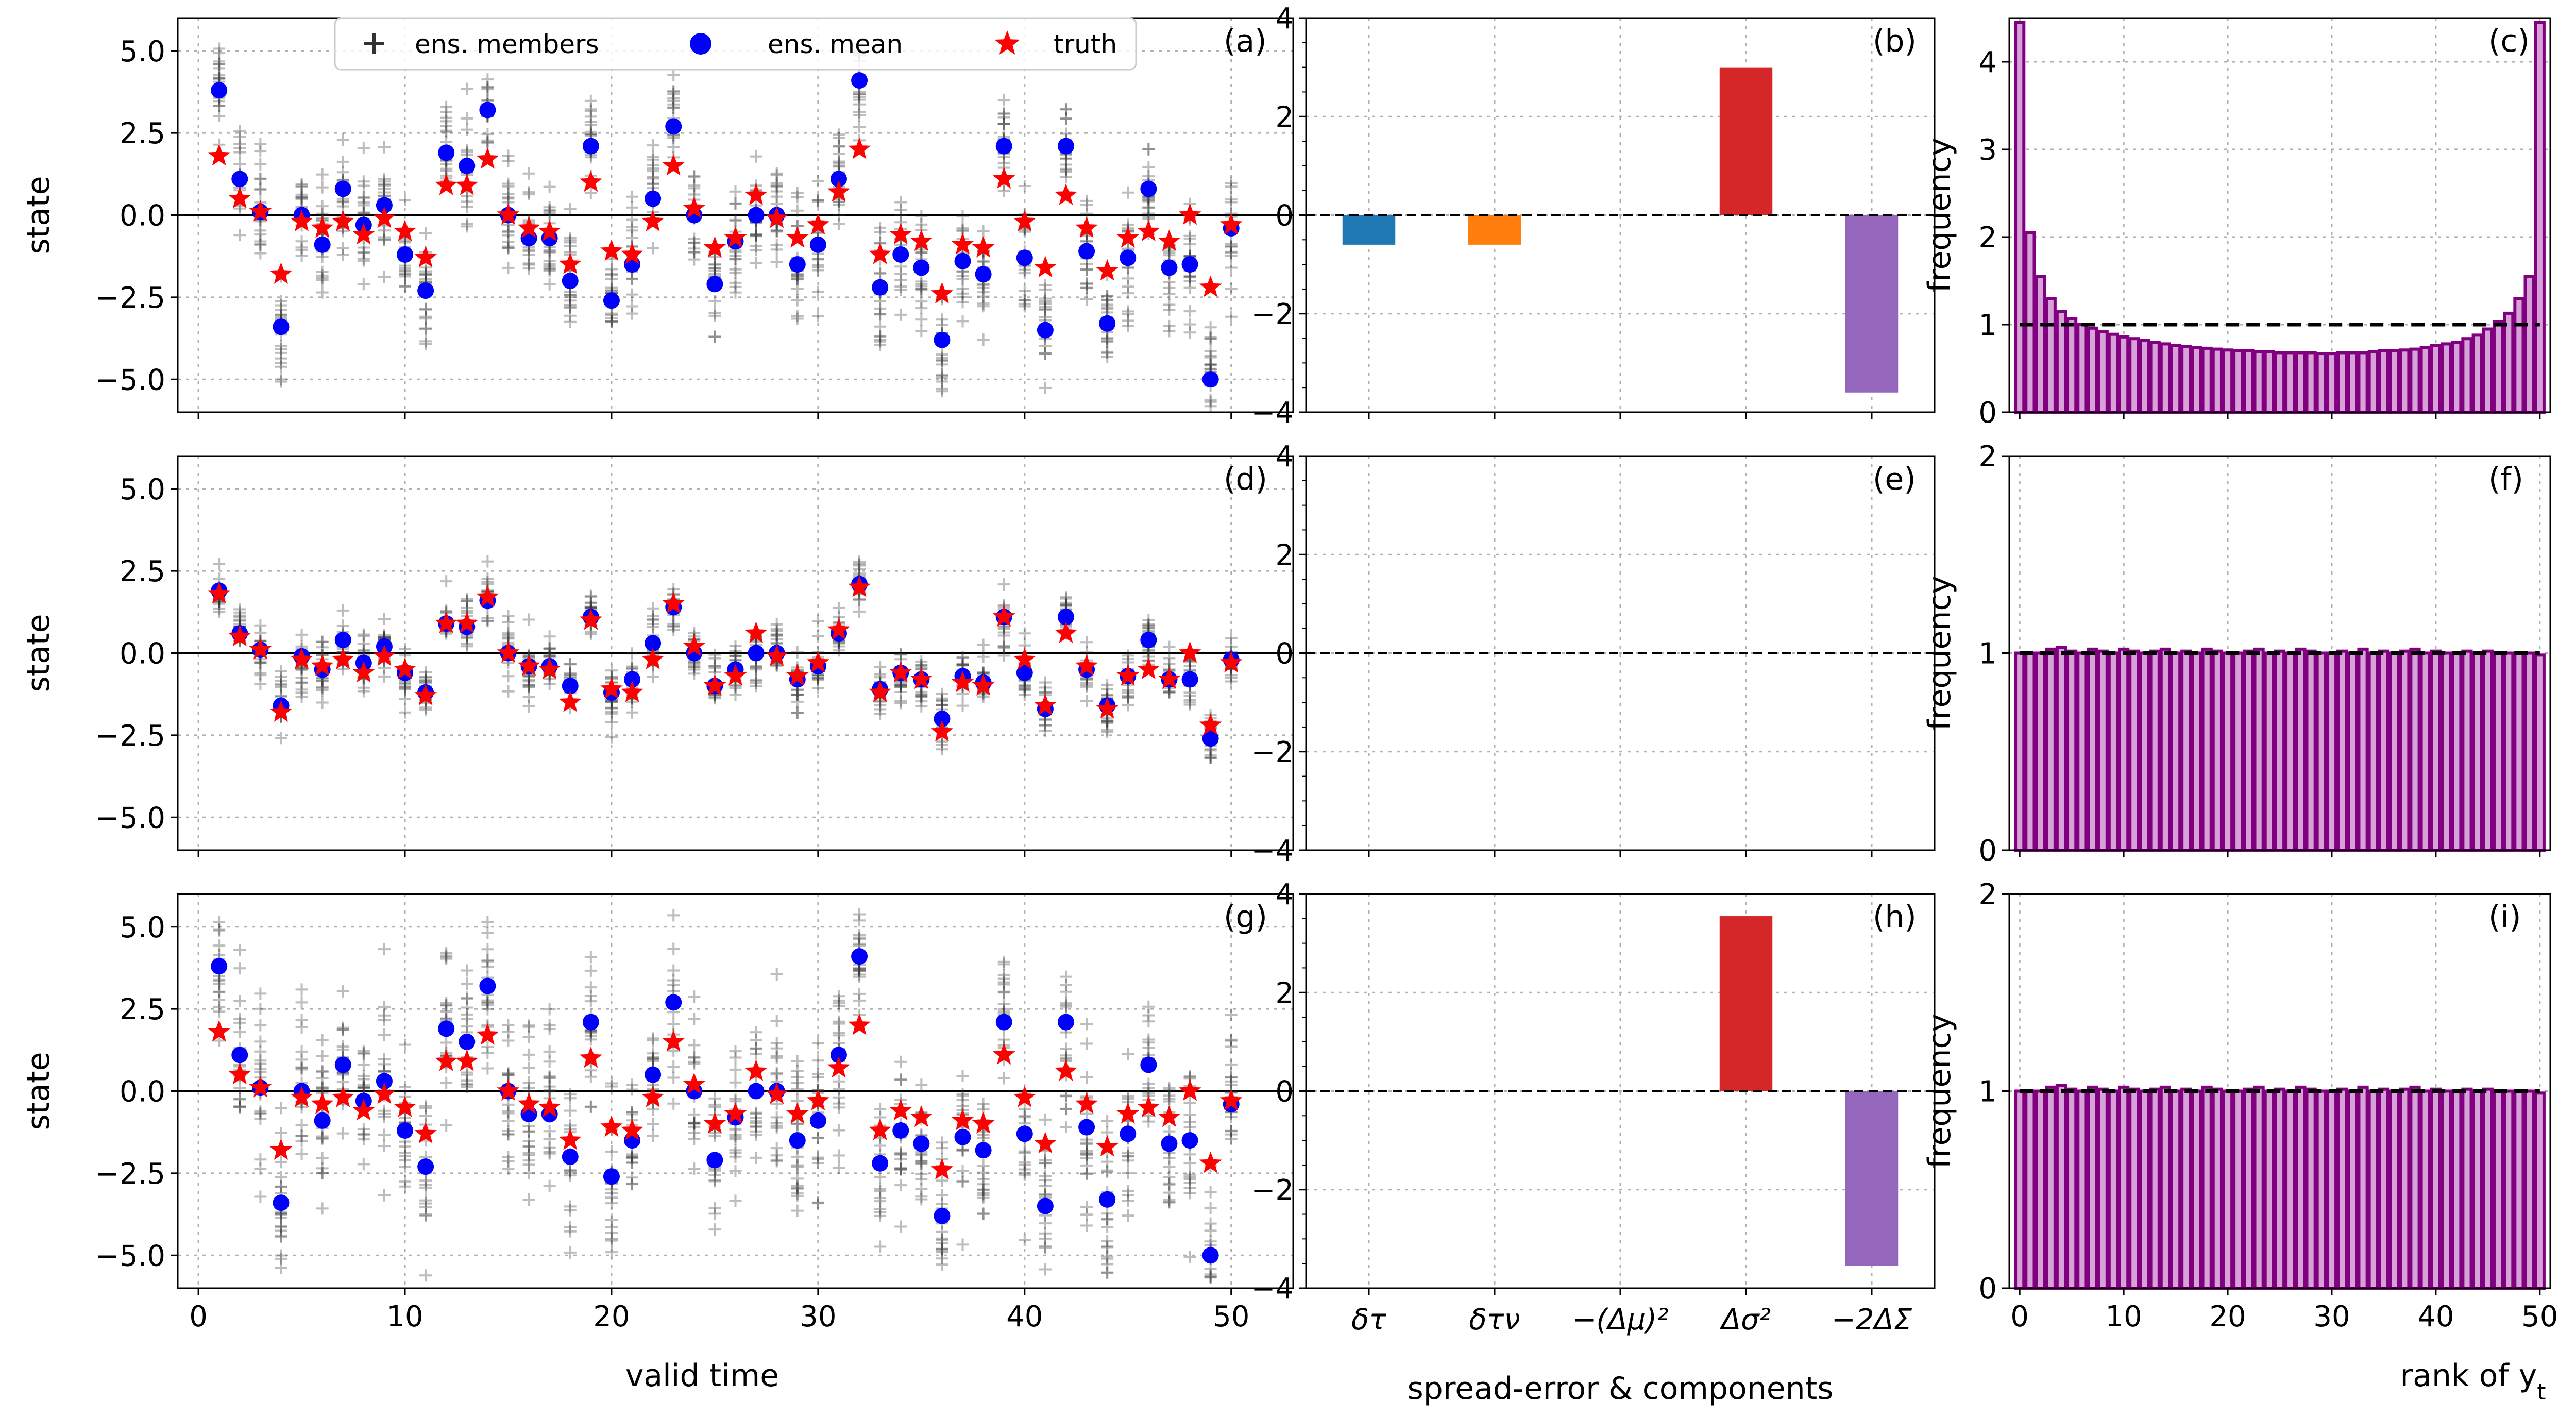 This screenshot has width=2576, height=1417. I want to click on bar, so click(1746, 1004).